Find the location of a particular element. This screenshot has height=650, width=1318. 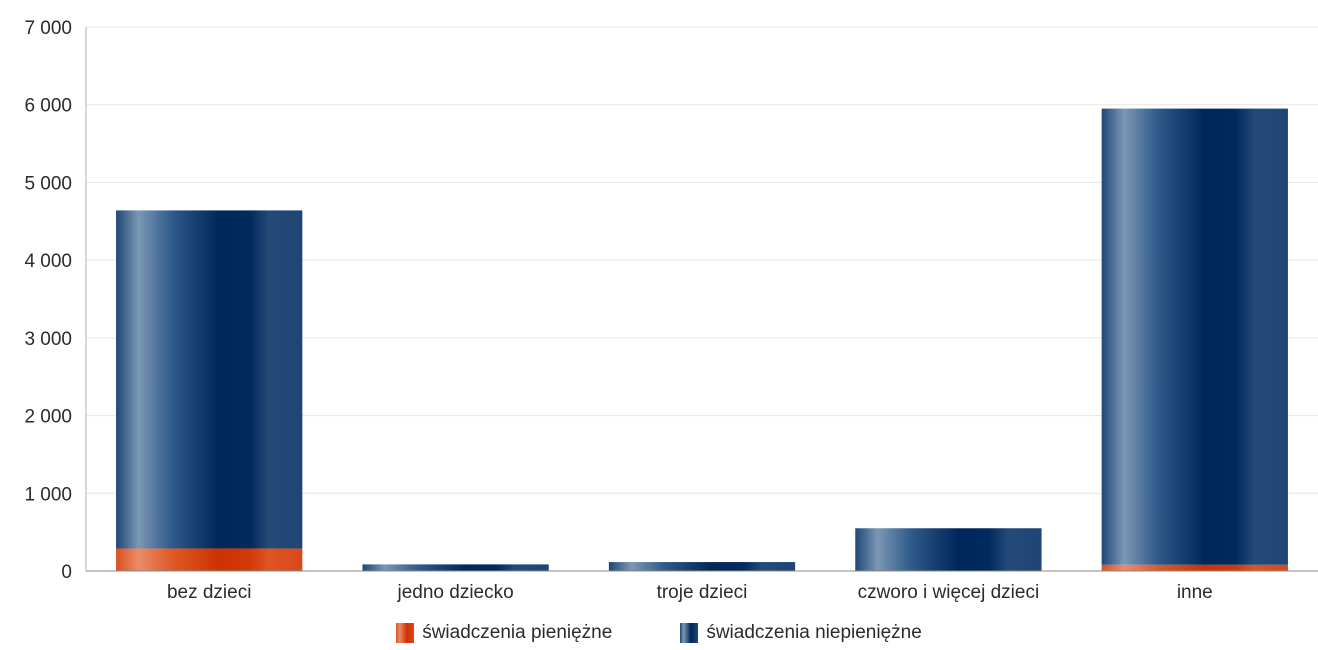

y-tick-label: 5 000 is located at coordinates (48, 183).